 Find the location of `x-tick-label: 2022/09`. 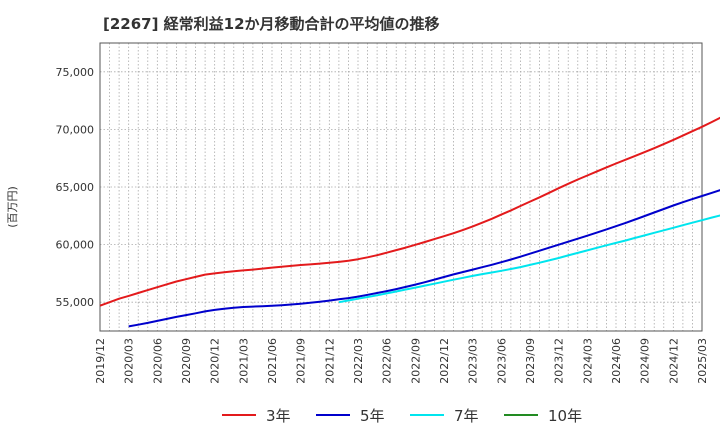

x-tick-label: 2022/09 is located at coordinates (415, 361).